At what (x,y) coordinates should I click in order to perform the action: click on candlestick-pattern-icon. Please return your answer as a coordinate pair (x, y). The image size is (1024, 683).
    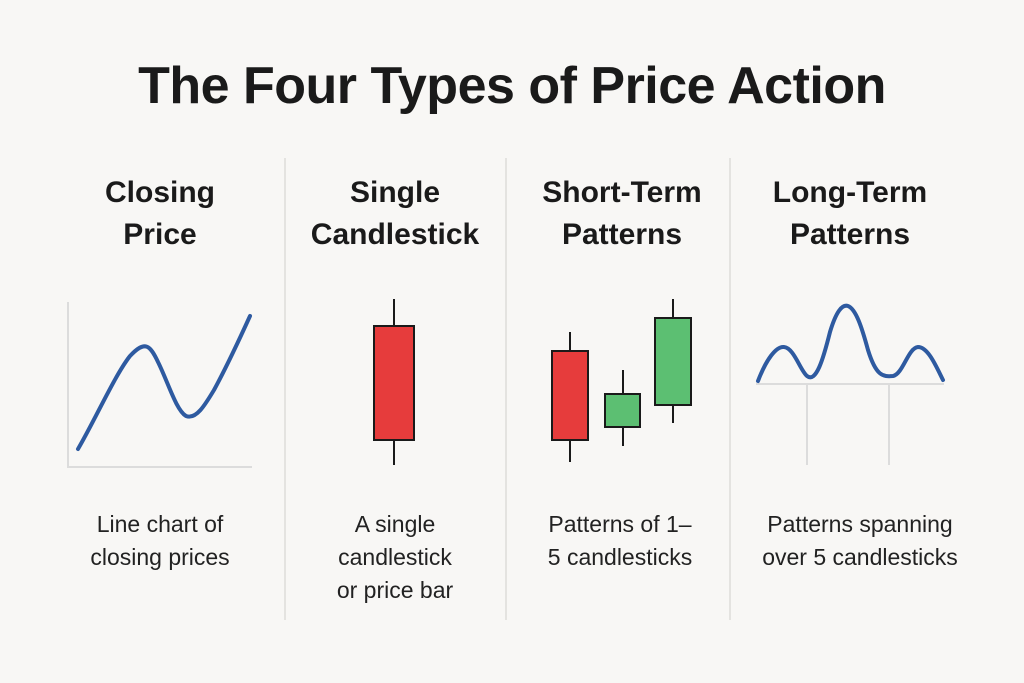
    Looking at the image, I should click on (621, 380).